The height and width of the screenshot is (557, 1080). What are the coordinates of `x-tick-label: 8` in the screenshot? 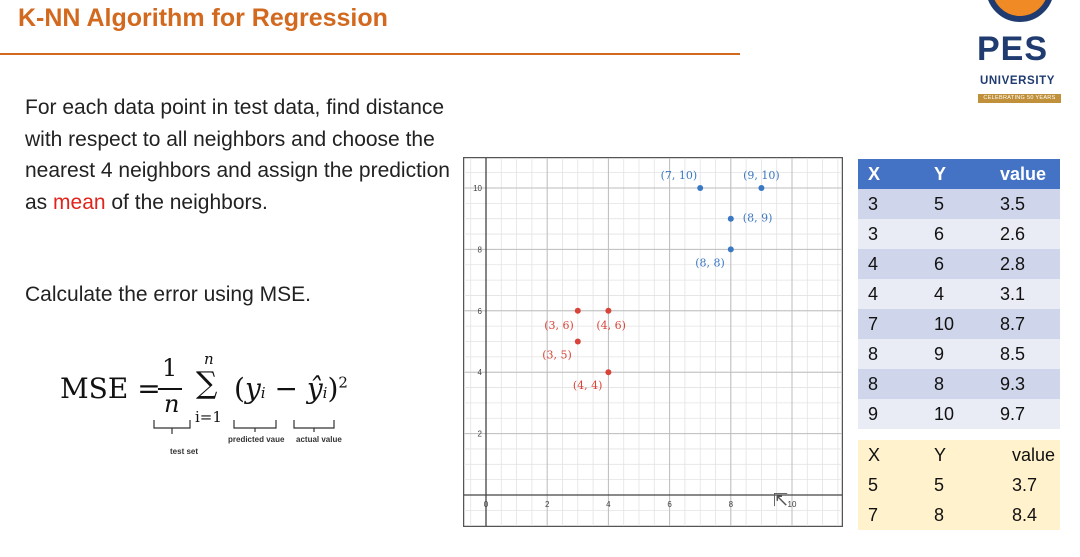 It's located at (731, 504).